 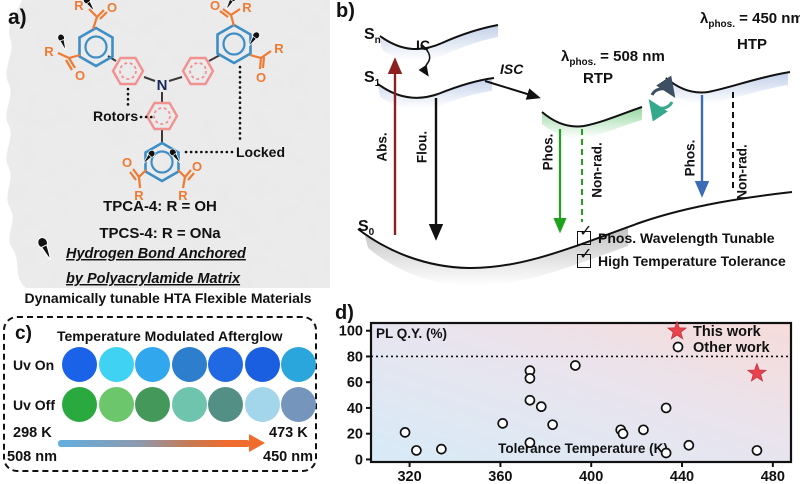 I want to click on state-s1: S1, so click(x=372, y=79).